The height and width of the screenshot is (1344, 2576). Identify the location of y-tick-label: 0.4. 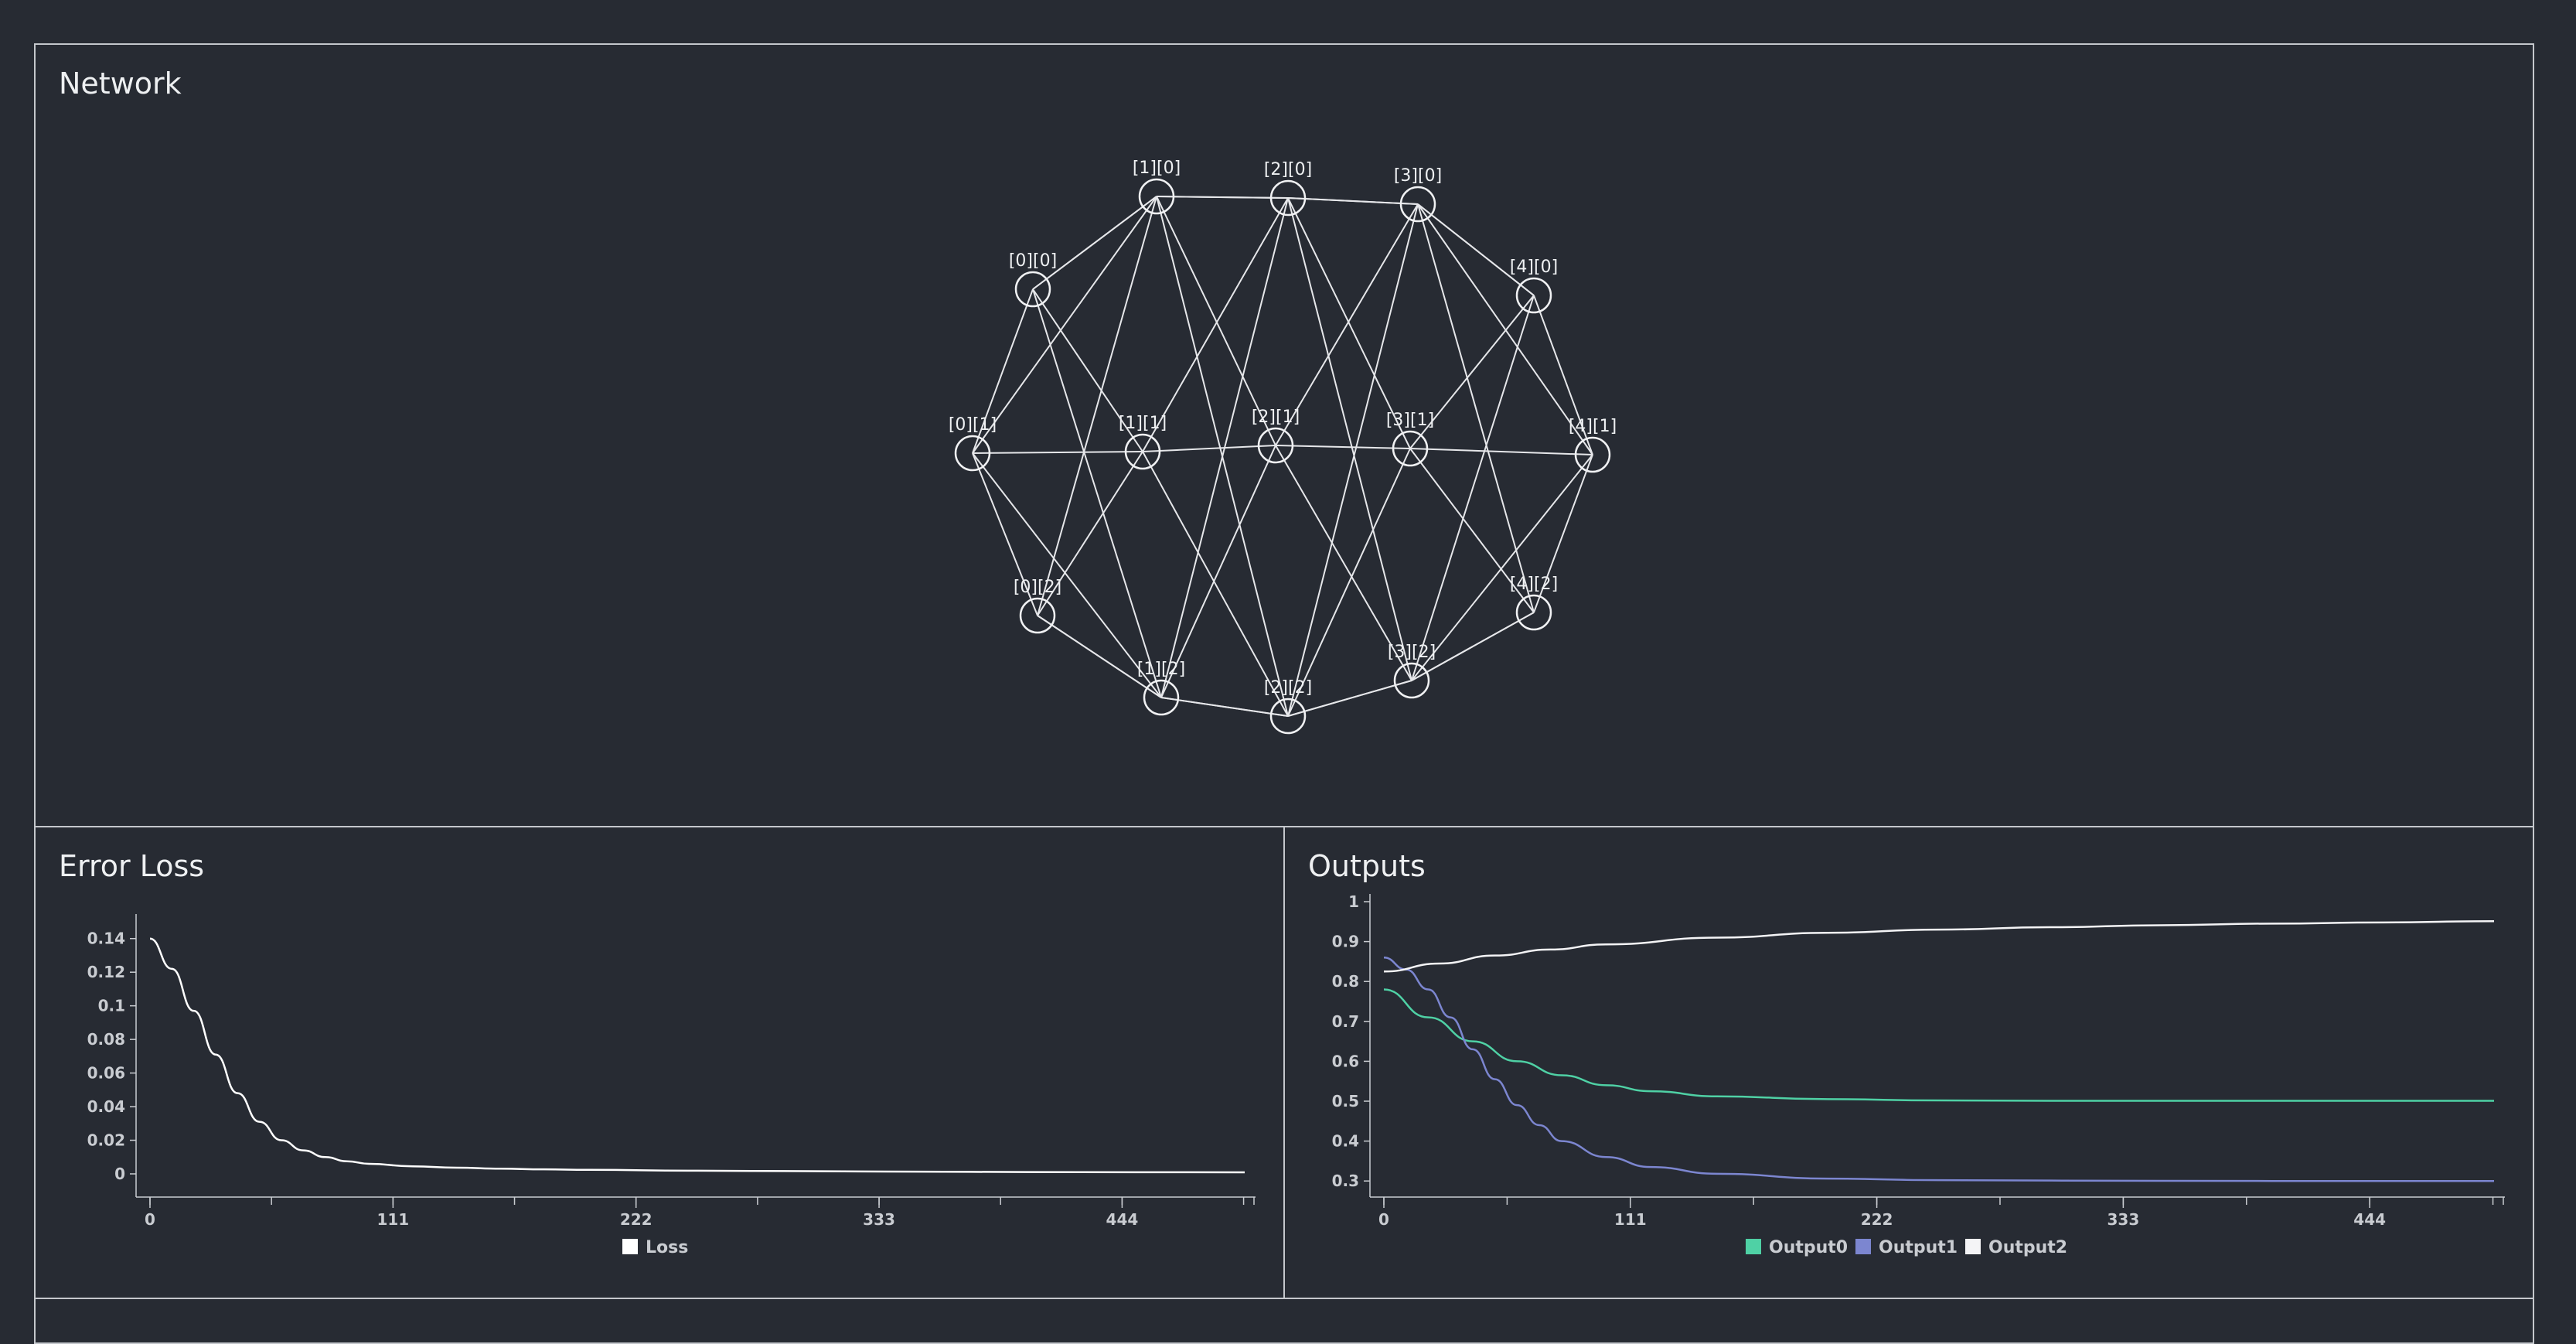
(1345, 1141).